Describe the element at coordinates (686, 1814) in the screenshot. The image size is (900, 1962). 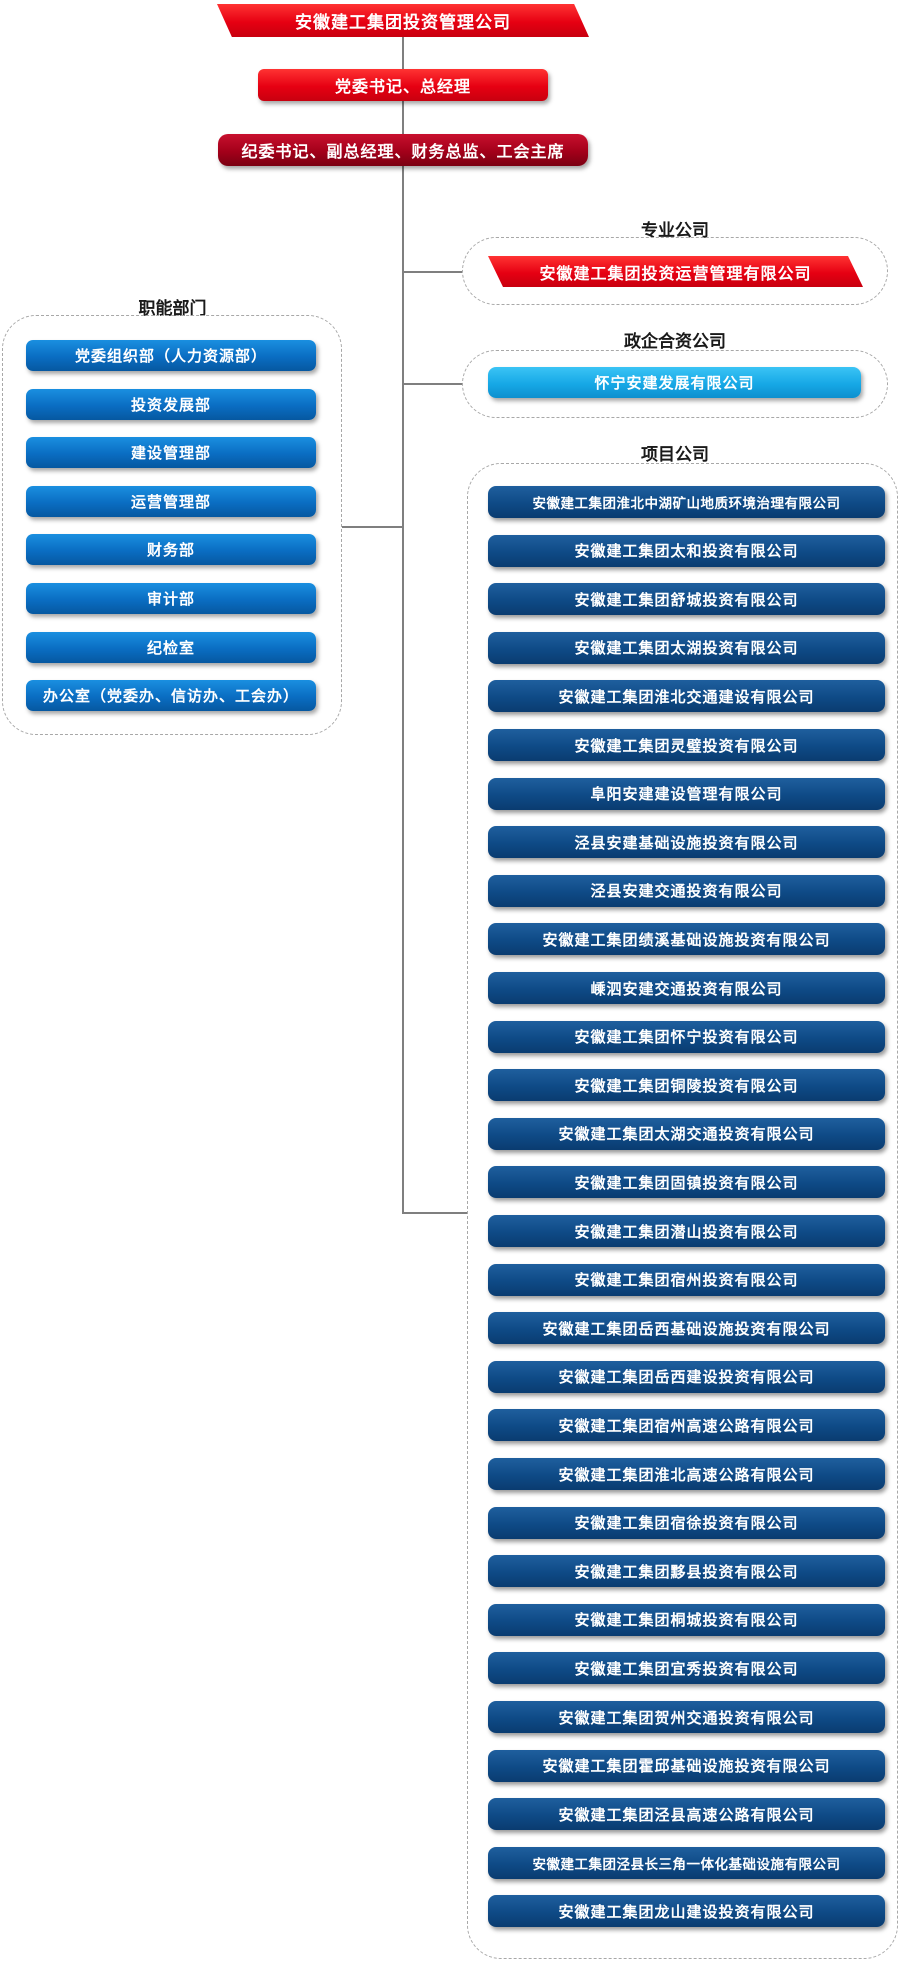
I see `project-company-box: 安徽建工集团泾县高速公路有限公司` at that location.